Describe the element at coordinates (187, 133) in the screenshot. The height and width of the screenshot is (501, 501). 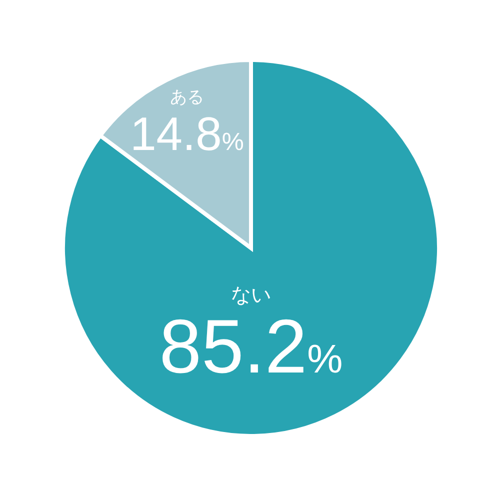
I see `data-label: 14.8%` at that location.